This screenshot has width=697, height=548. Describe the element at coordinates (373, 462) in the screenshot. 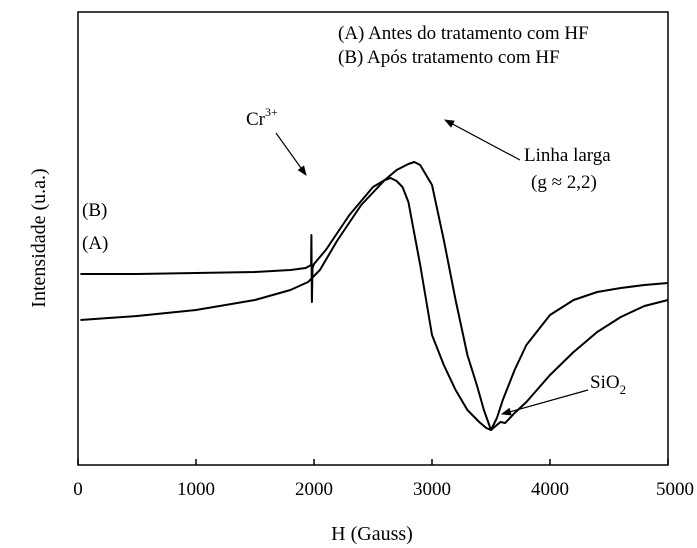

I see `x-axis-ticks` at that location.